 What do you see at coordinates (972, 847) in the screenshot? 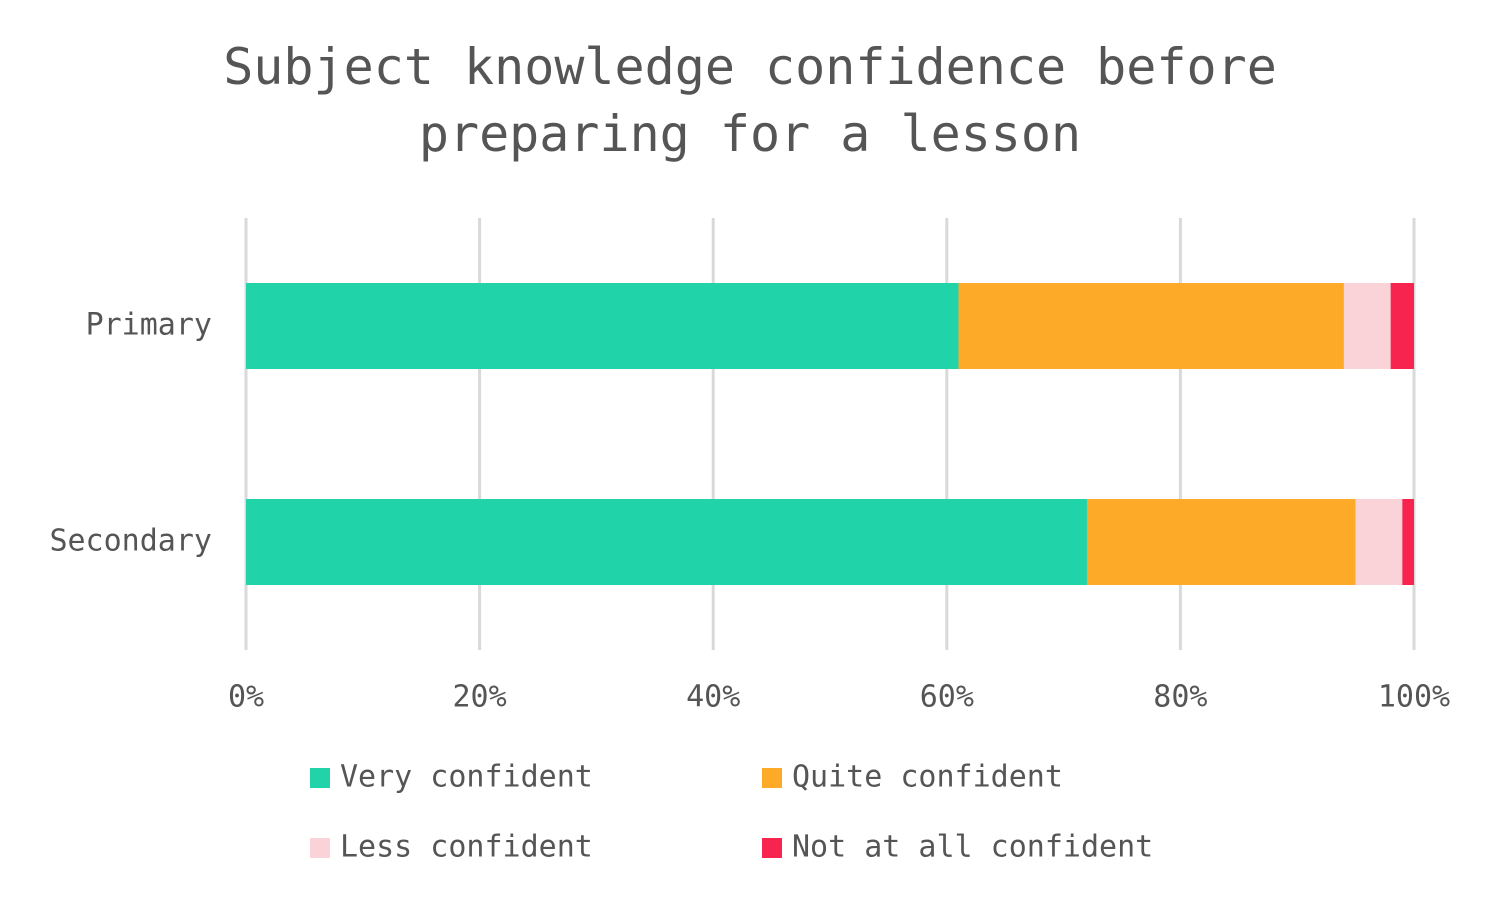
I see `legend-label: Not at all confident` at bounding box center [972, 847].